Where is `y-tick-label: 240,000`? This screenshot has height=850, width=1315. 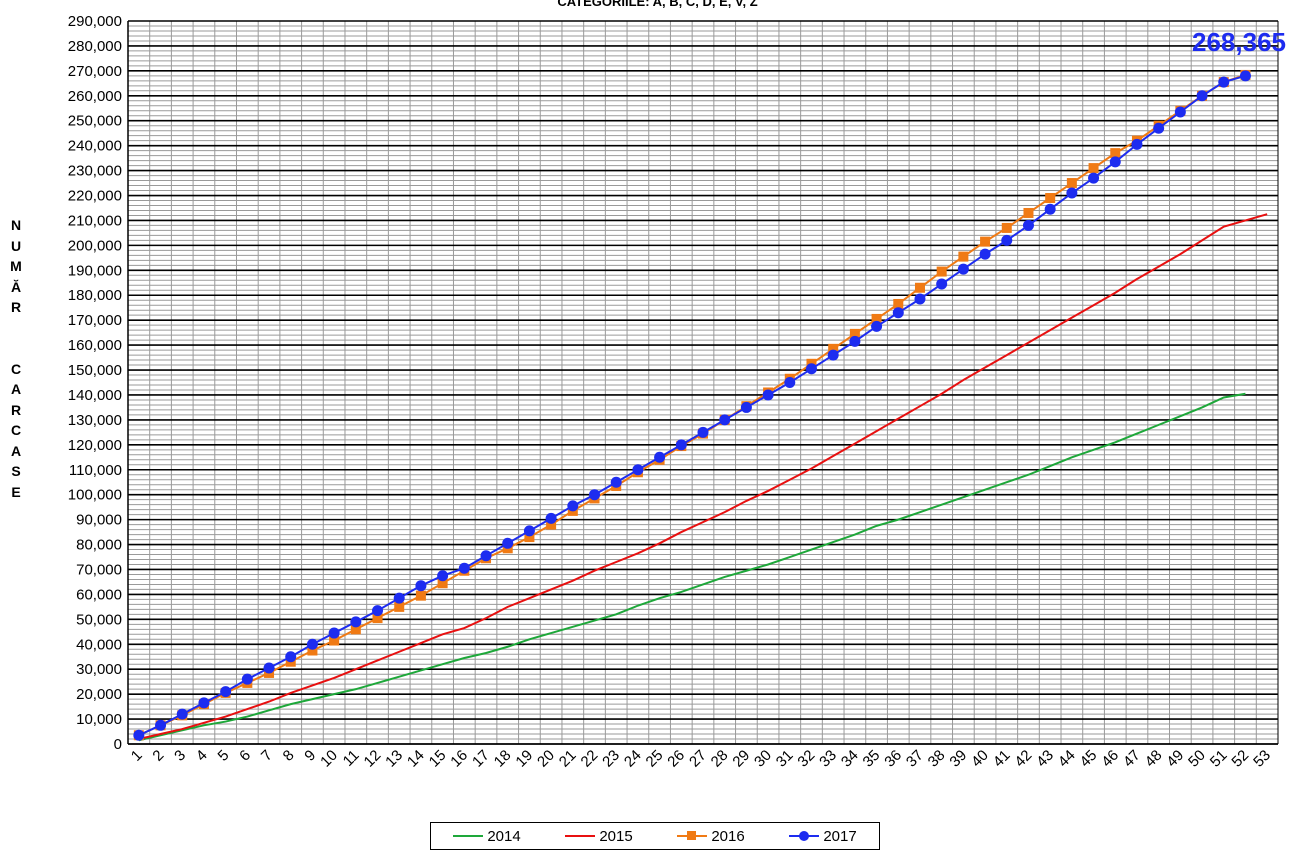 y-tick-label: 240,000 is located at coordinates (95, 146).